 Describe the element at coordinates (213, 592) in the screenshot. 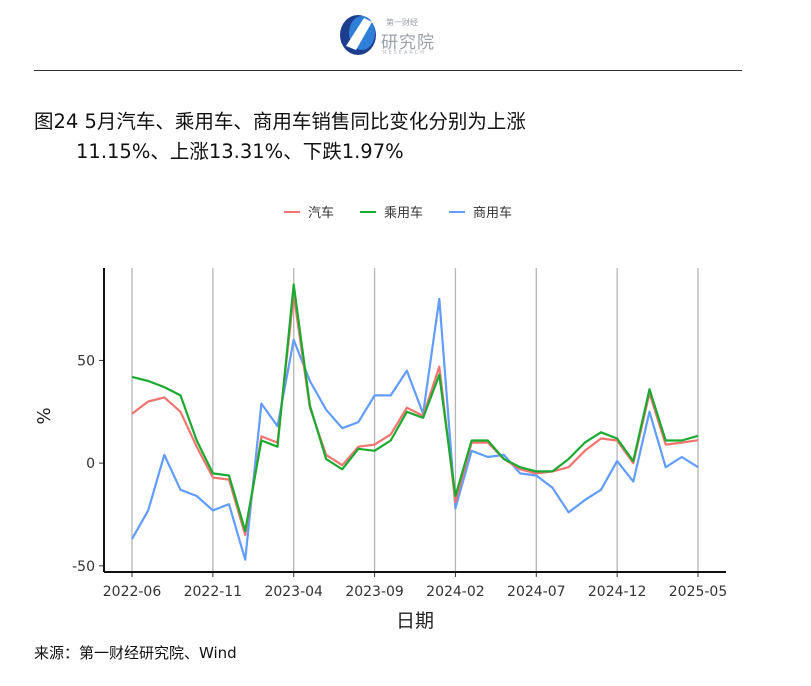

I see `x-tick-label-2022-11: 2022-11` at that location.